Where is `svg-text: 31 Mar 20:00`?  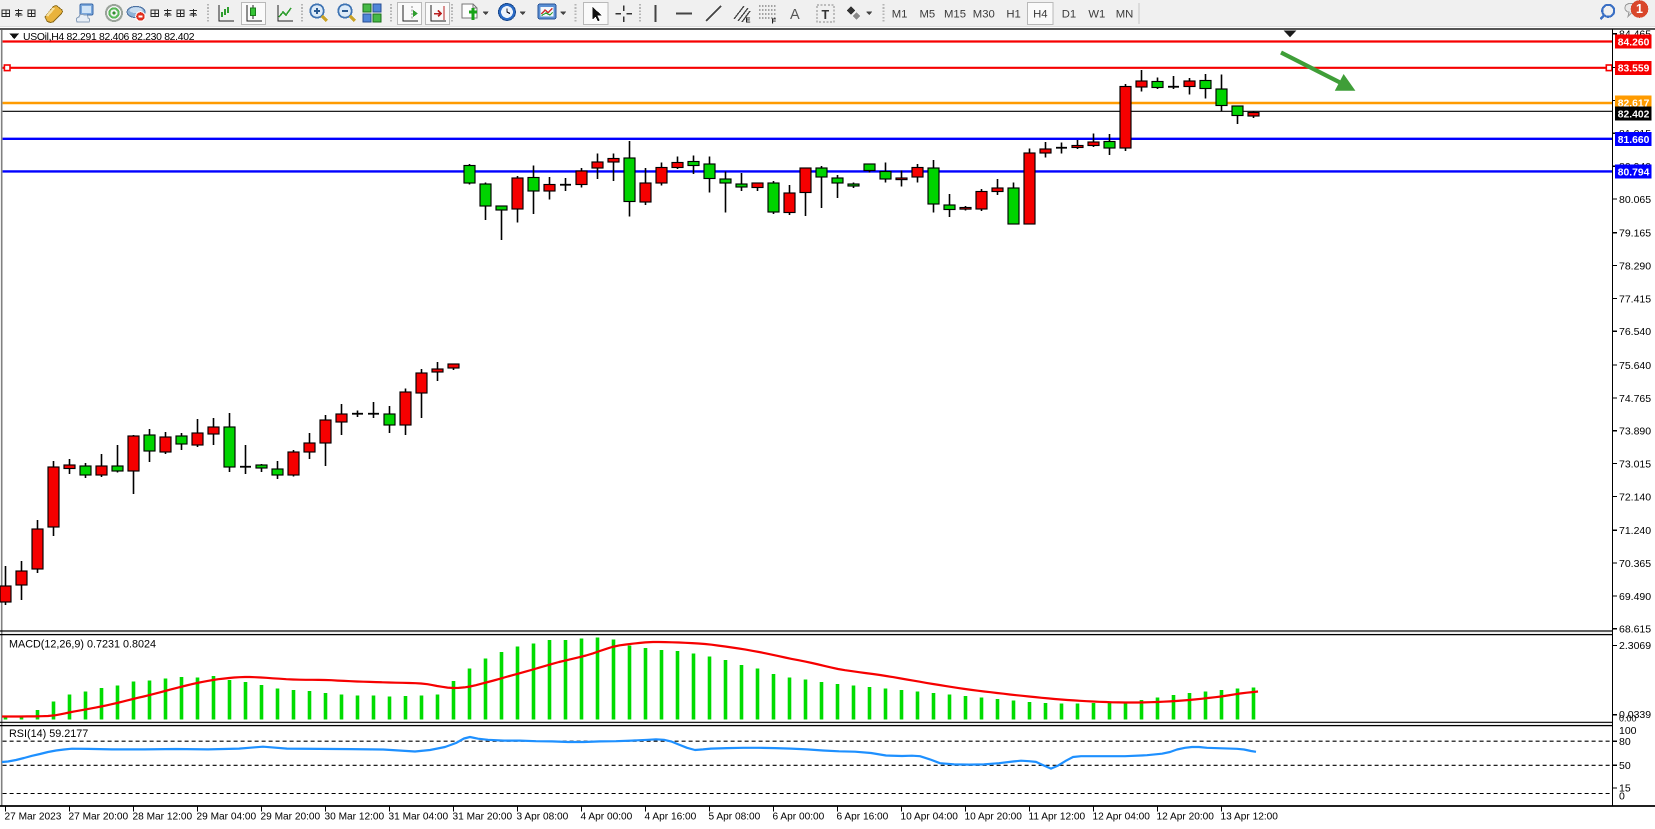 svg-text: 31 Mar 20:00 is located at coordinates (483, 817).